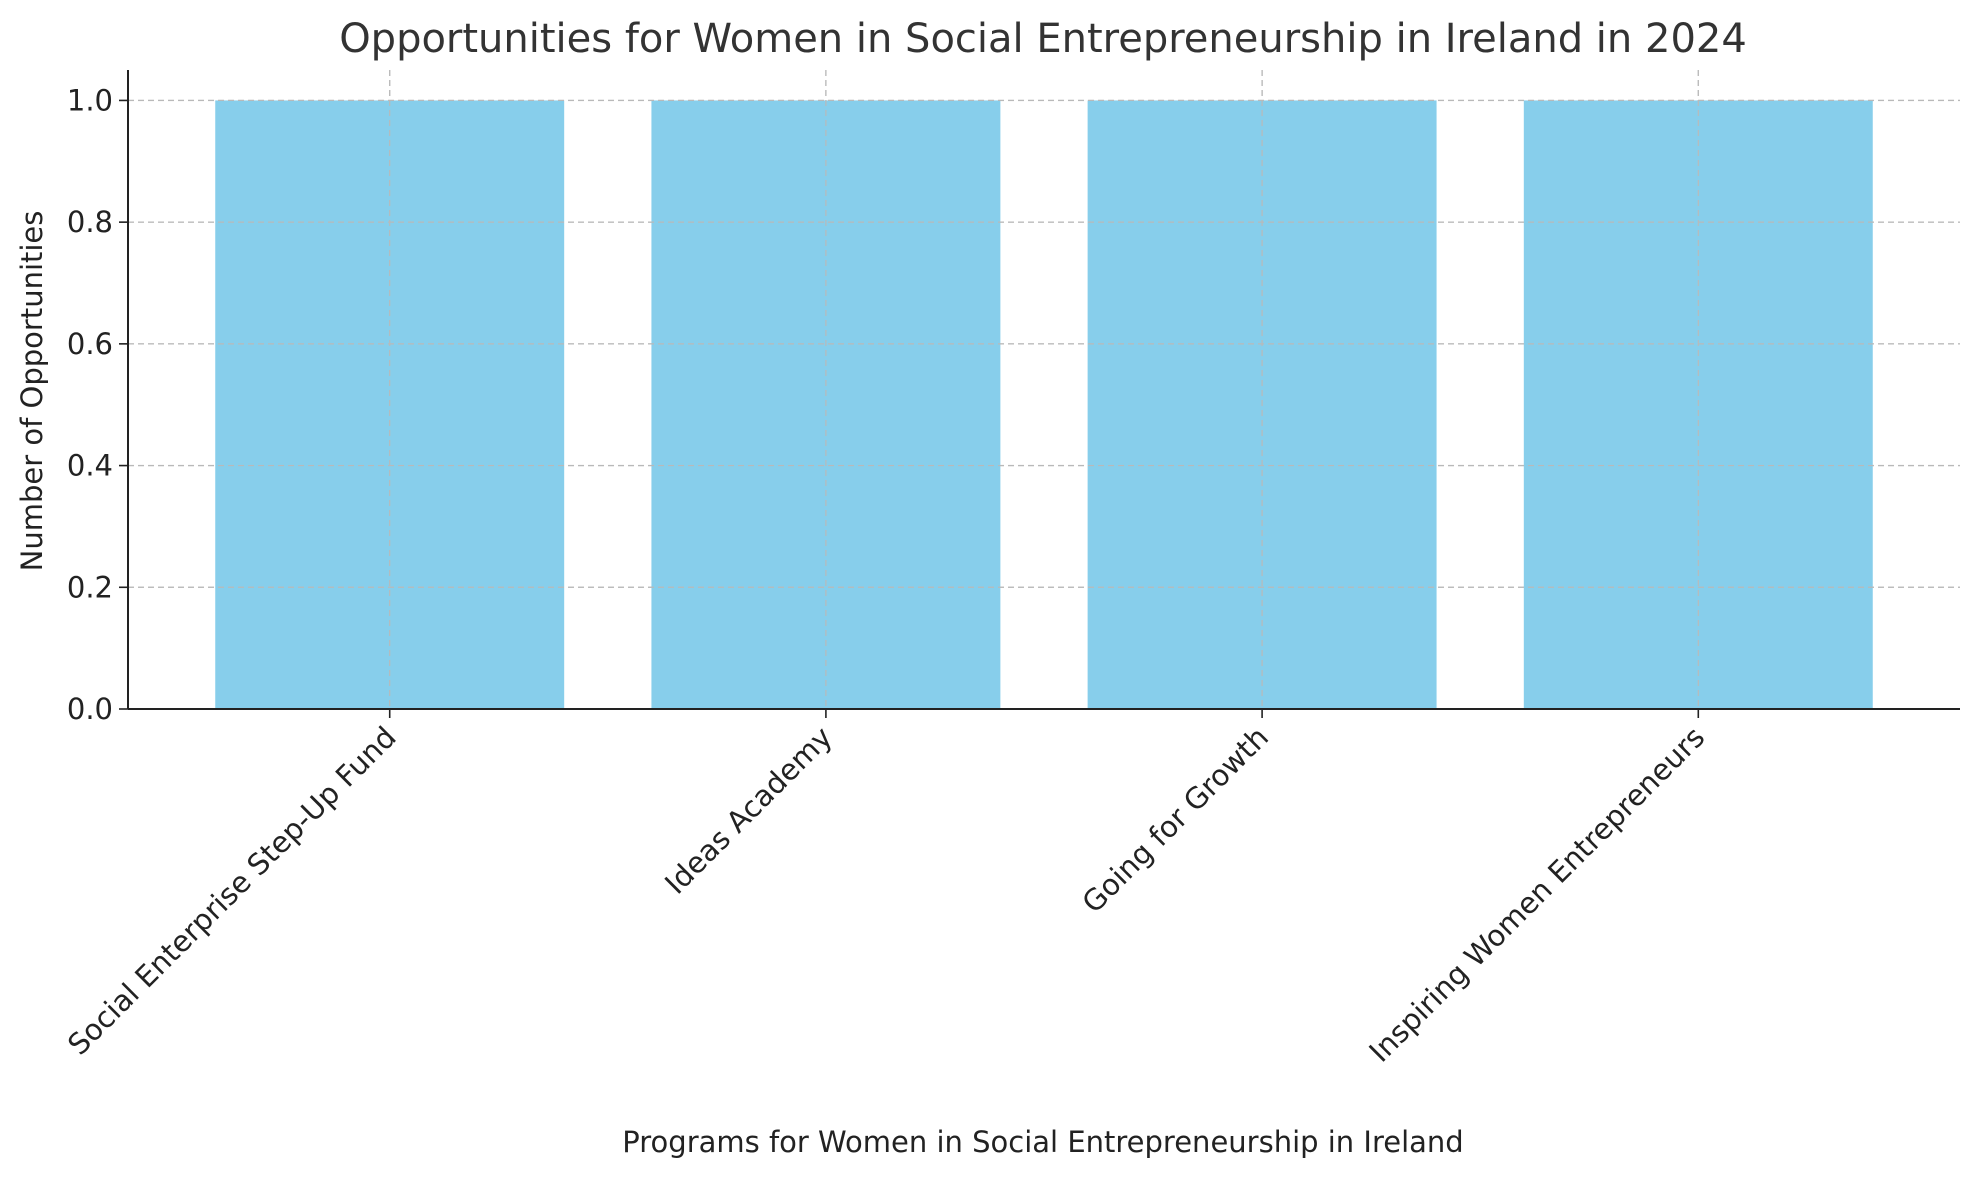 Image resolution: width=1979 pixels, height=1184 pixels. I want to click on x-tick-label: Ideas Academy, so click(748, 810).